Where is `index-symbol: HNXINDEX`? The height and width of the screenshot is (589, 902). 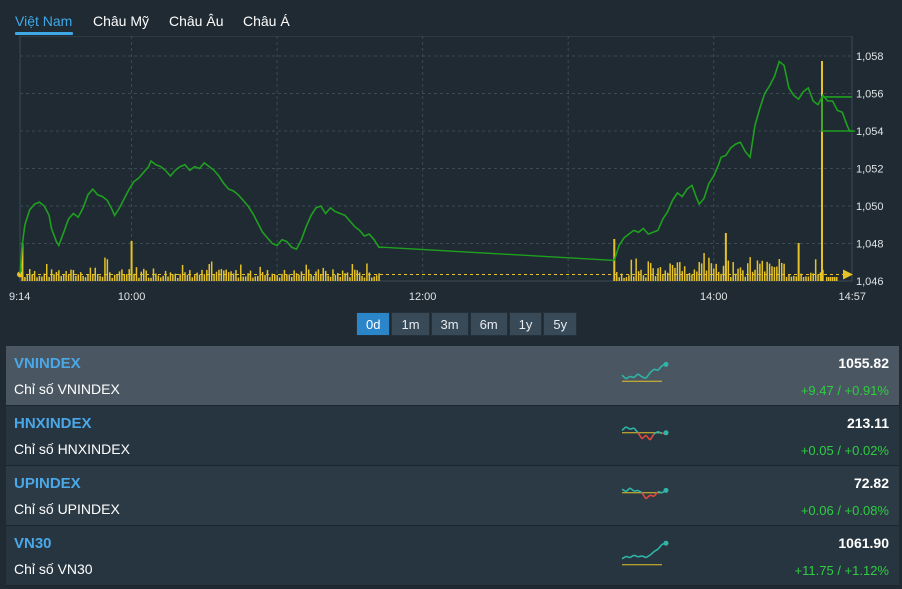
index-symbol: HNXINDEX is located at coordinates (53, 423).